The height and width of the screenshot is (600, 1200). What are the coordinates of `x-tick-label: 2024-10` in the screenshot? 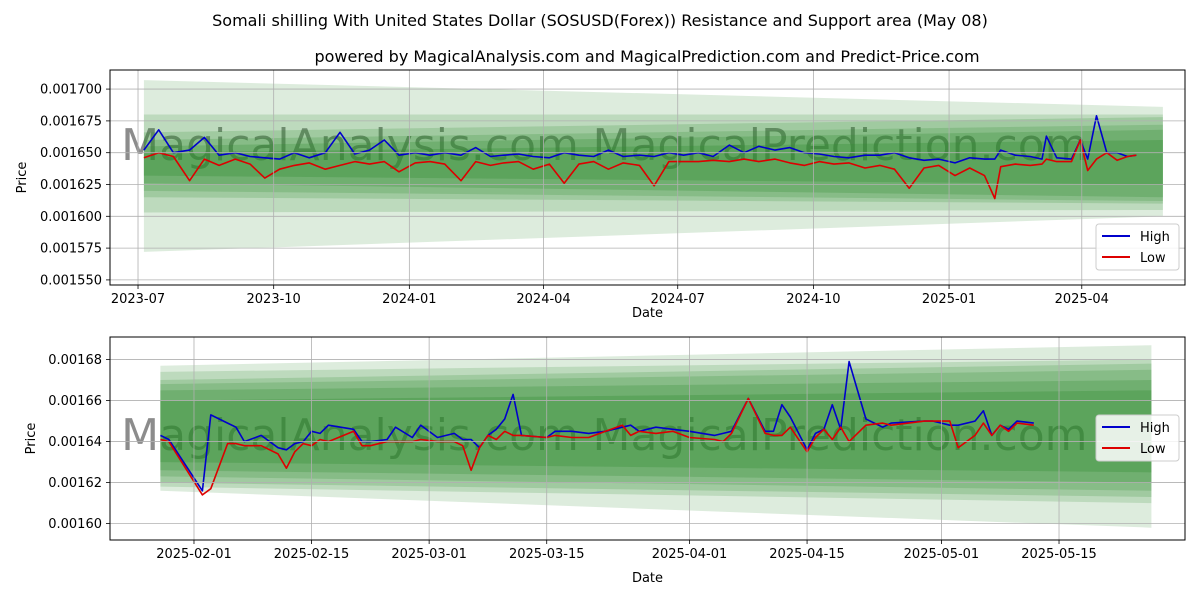 It's located at (813, 299).